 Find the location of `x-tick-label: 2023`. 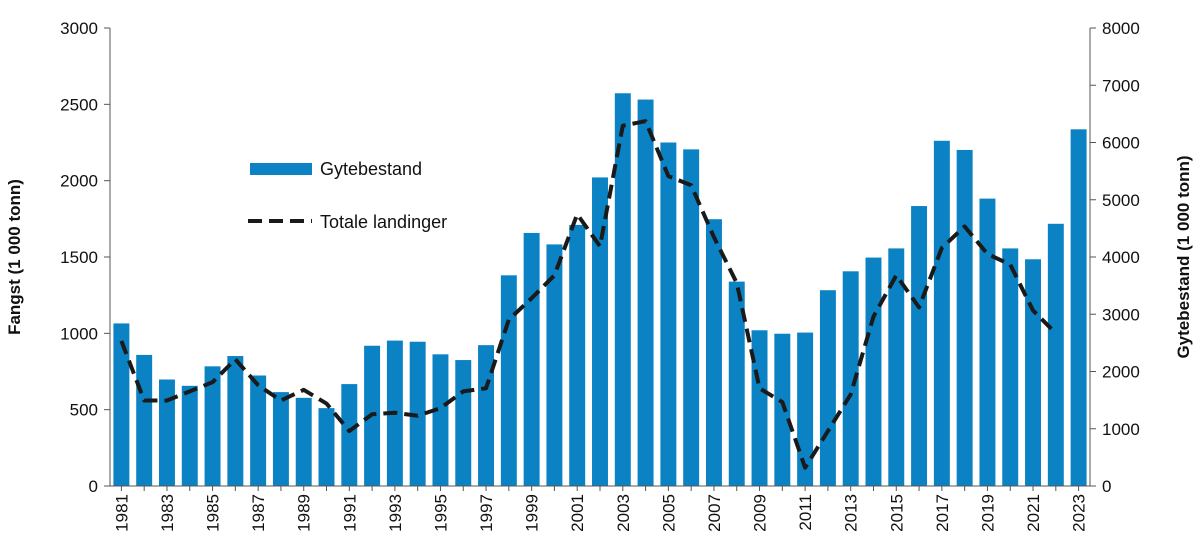

x-tick-label: 2023 is located at coordinates (1079, 513).